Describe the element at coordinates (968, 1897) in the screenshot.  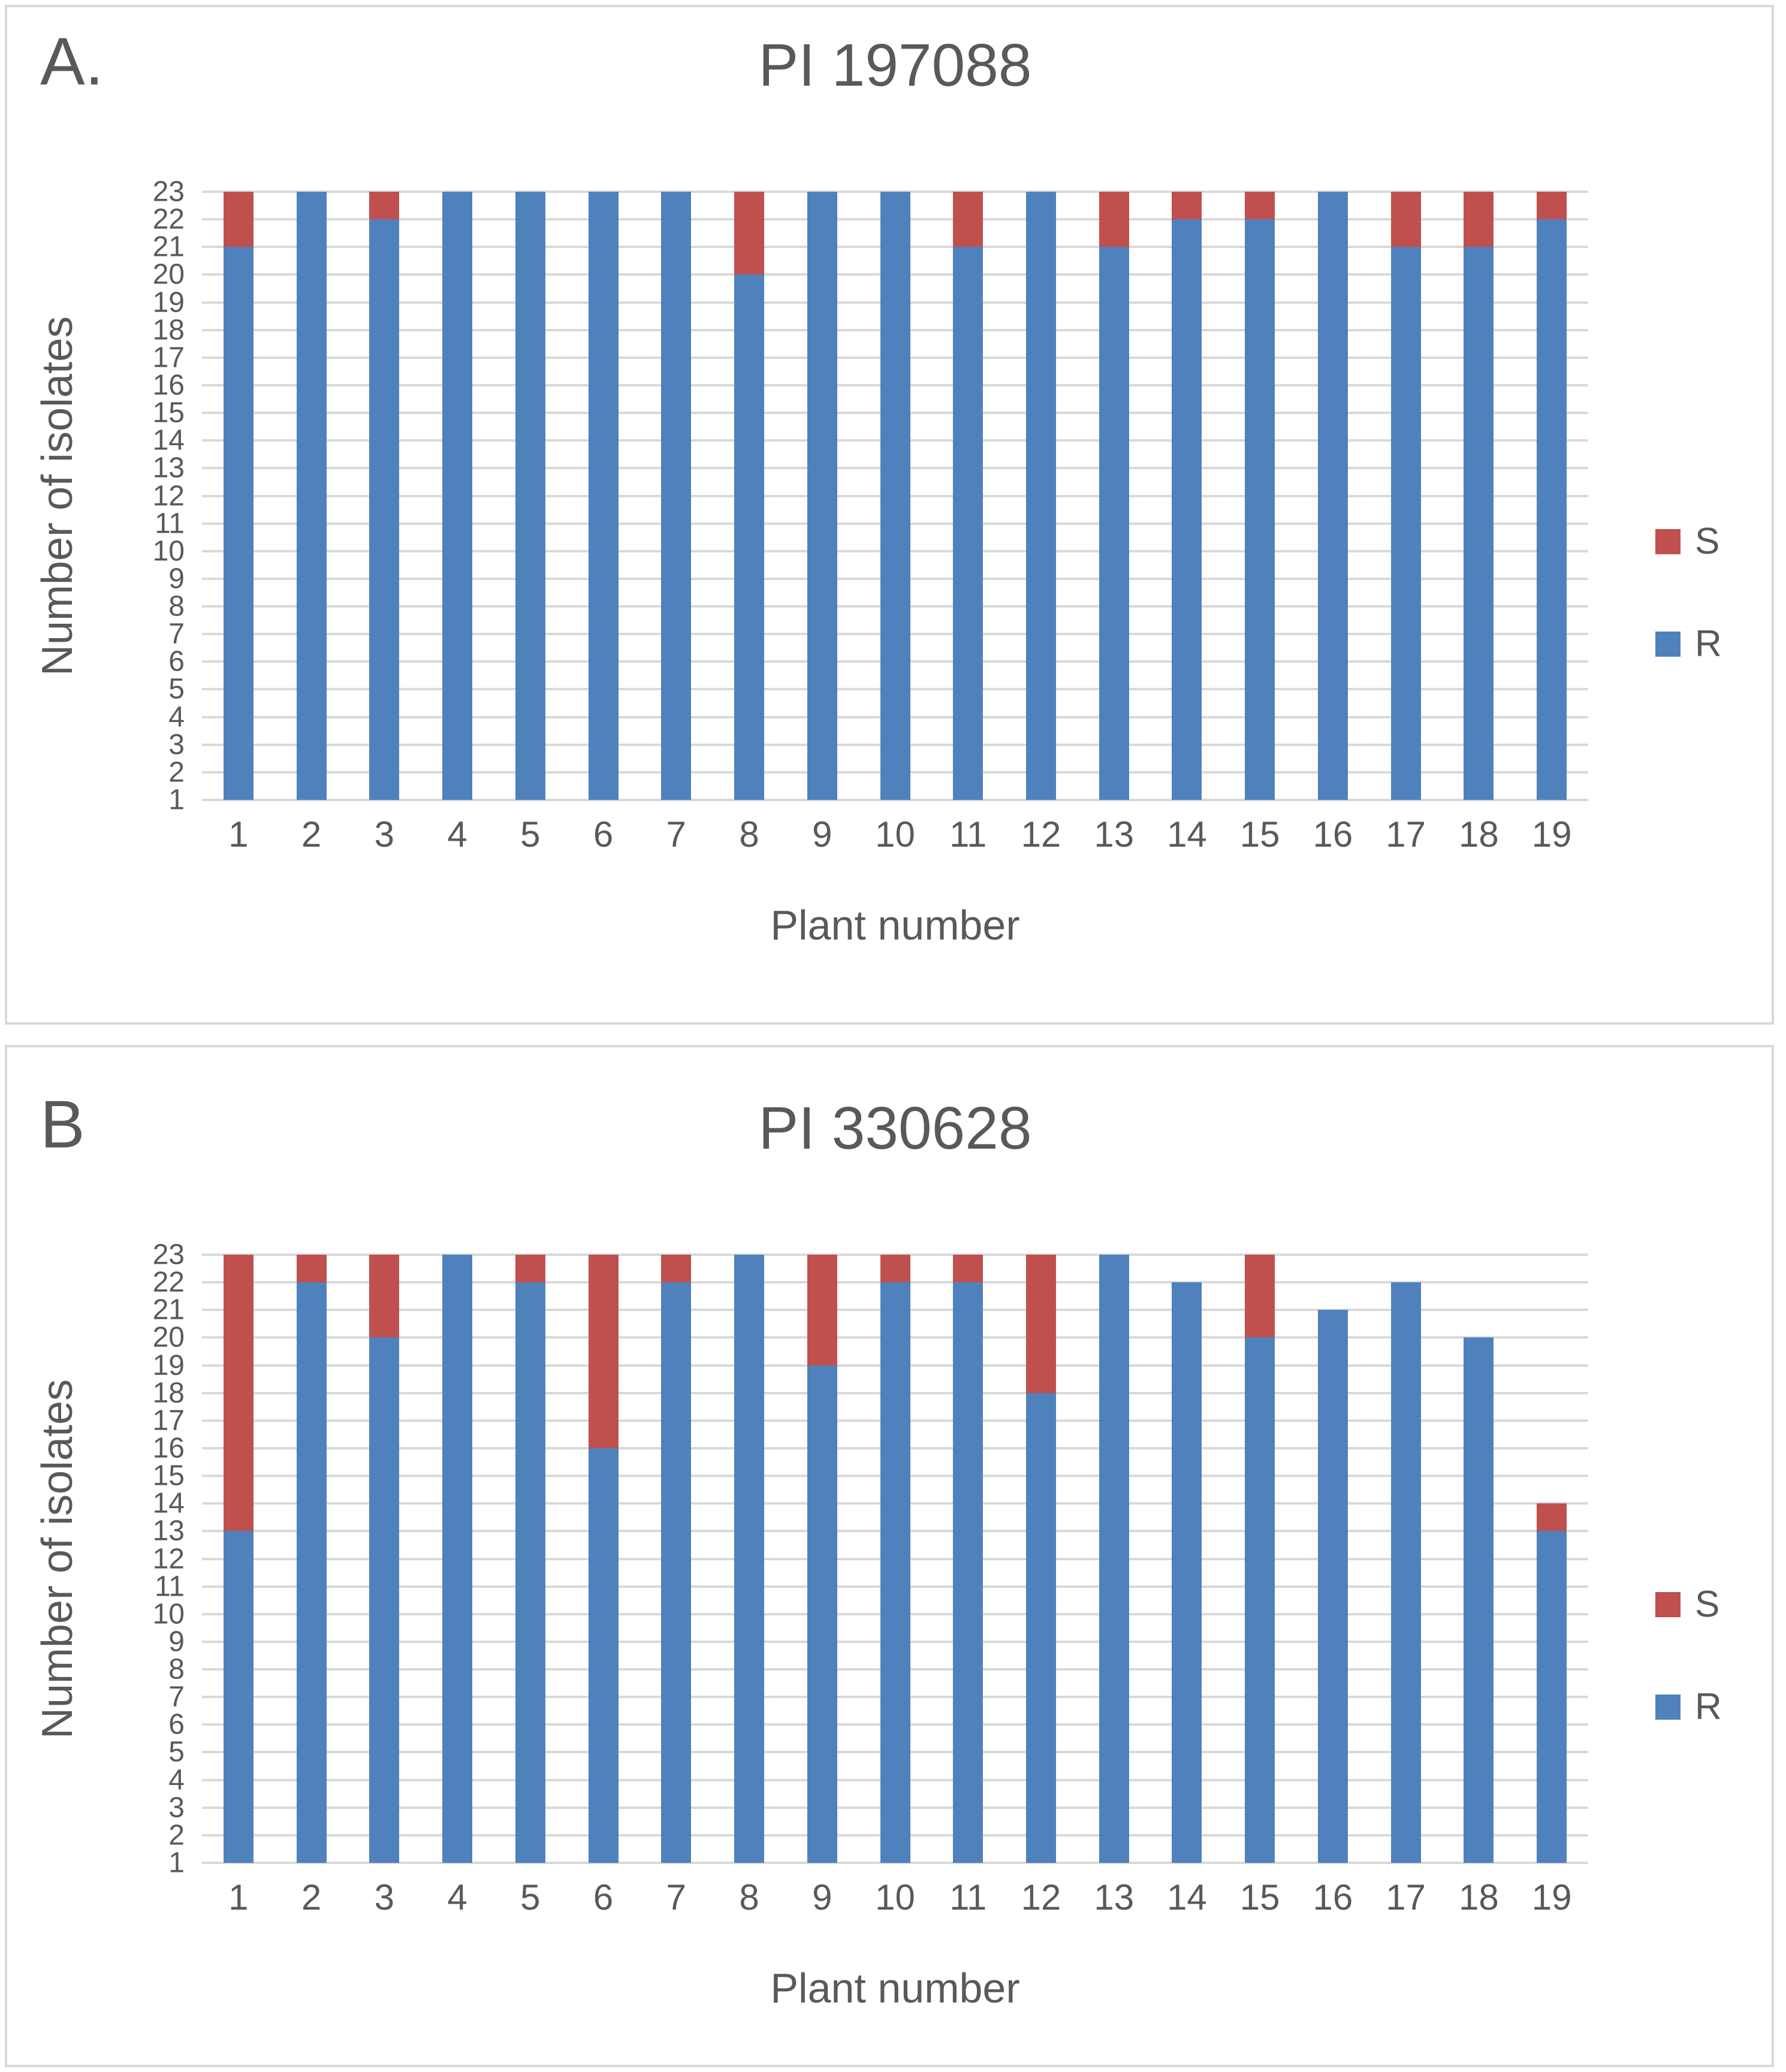
I see `x-tick-label: 11` at that location.